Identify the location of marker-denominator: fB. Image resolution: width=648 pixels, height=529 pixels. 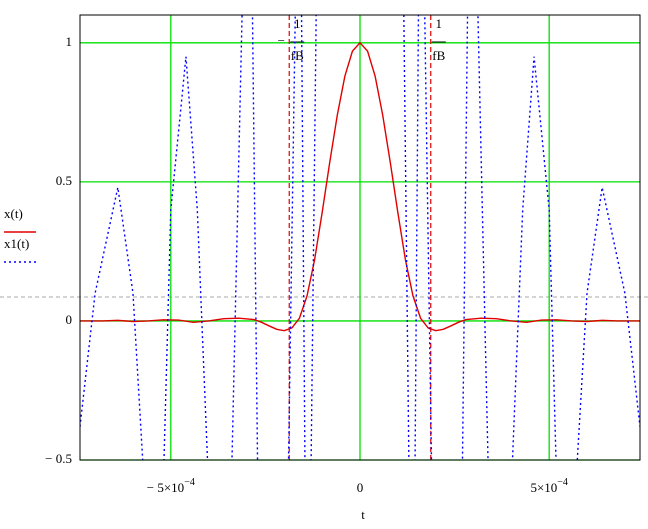
(438, 55).